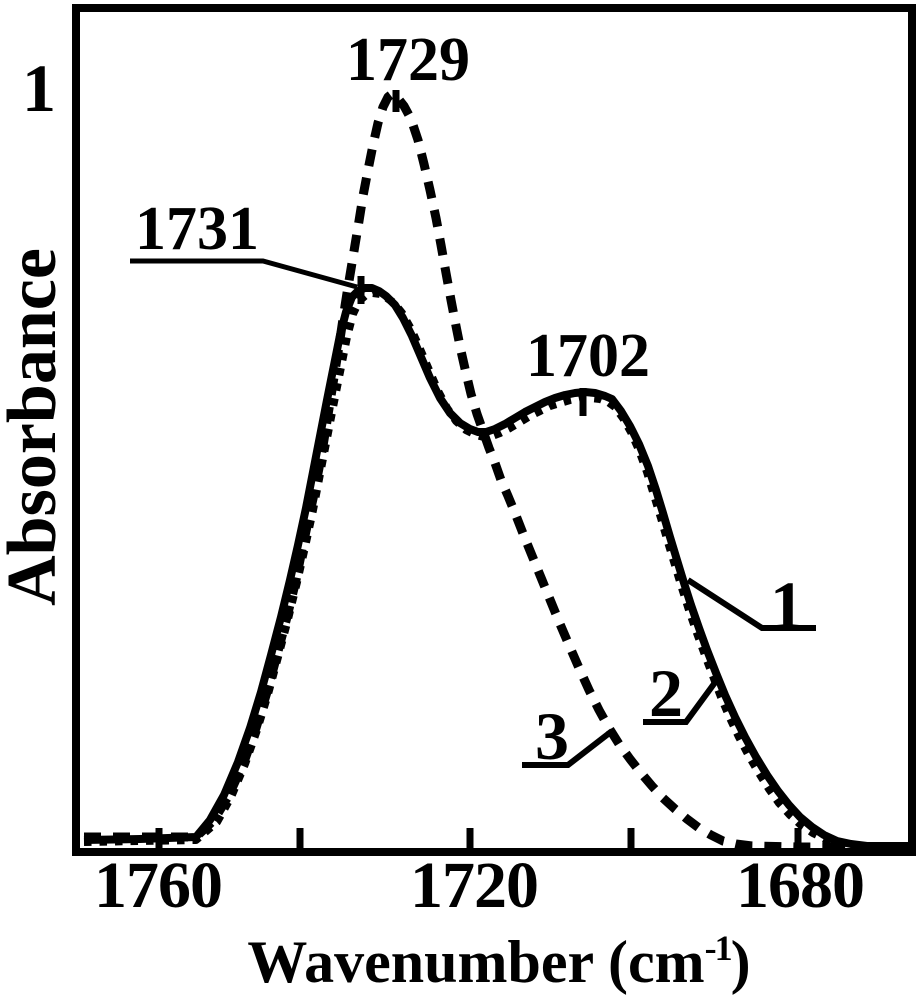  Describe the element at coordinates (588, 356) in the screenshot. I see `peak-annotation-1702: 1702` at that location.